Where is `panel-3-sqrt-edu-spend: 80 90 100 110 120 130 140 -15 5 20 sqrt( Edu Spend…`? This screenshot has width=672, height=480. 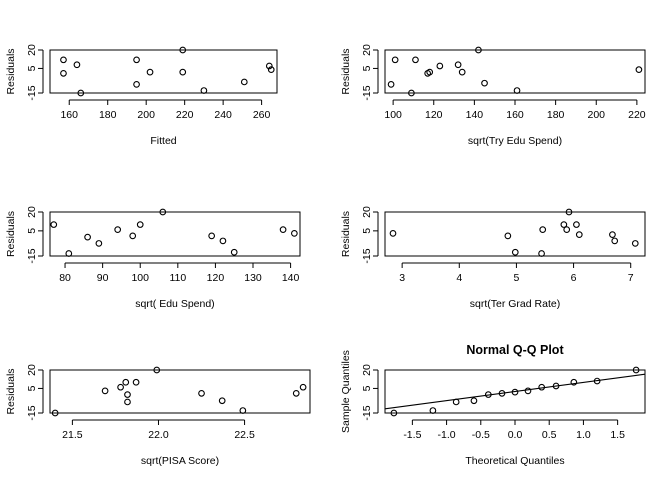
panel-3-sqrt-edu-spend: 80 90 100 110 120 130 140 -15 5 20 sqrt( Edu Spend… is located at coordinates (153, 258).